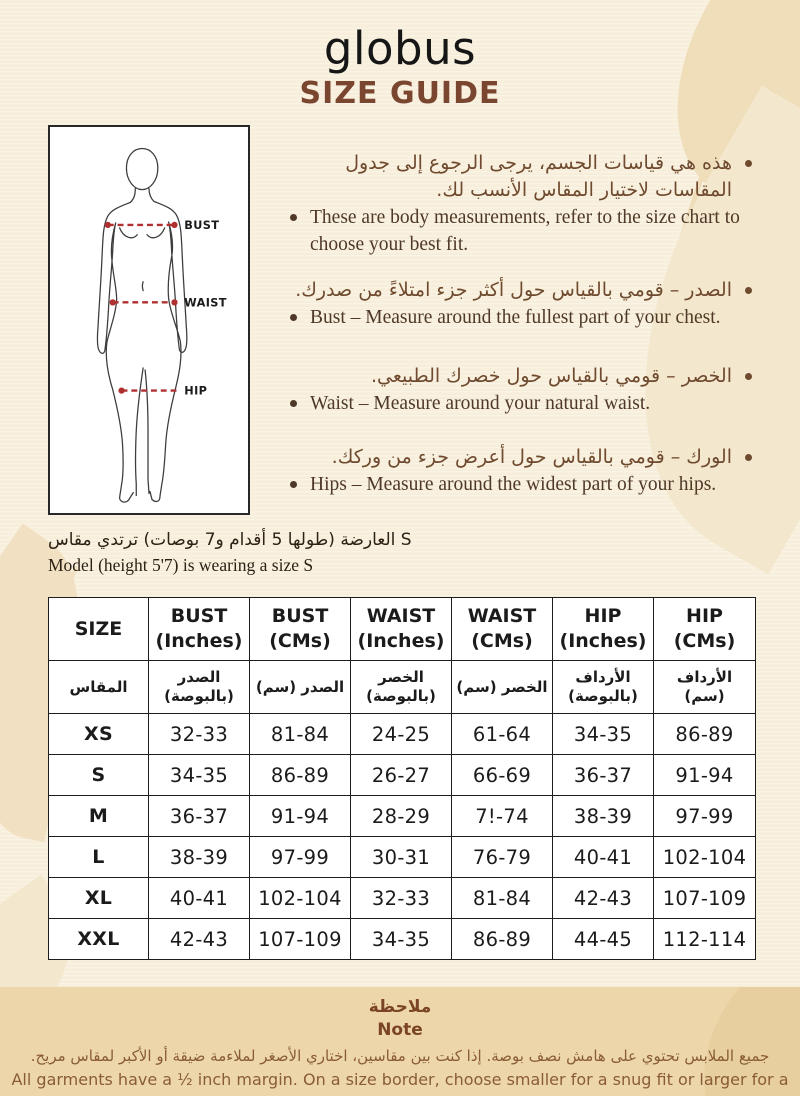 The image size is (800, 1096). Describe the element at coordinates (98, 734) in the screenshot. I see `size-cell: XS` at that location.